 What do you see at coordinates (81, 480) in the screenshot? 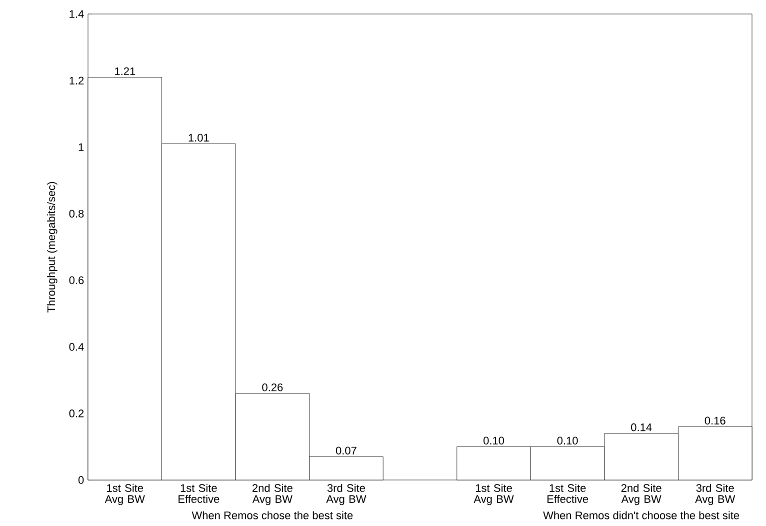
I see `y-tick-label: 0` at bounding box center [81, 480].